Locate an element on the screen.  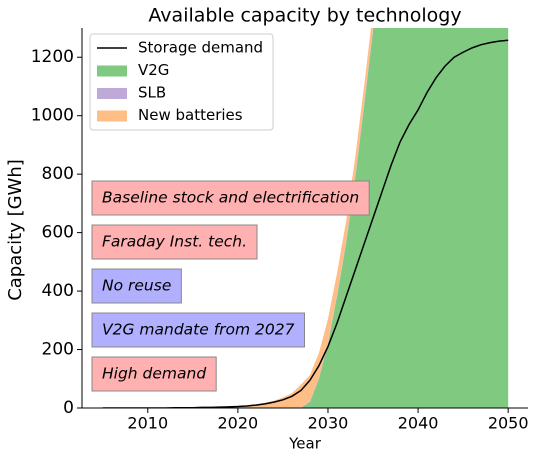
x-tick-label: 2040 is located at coordinates (418, 423).